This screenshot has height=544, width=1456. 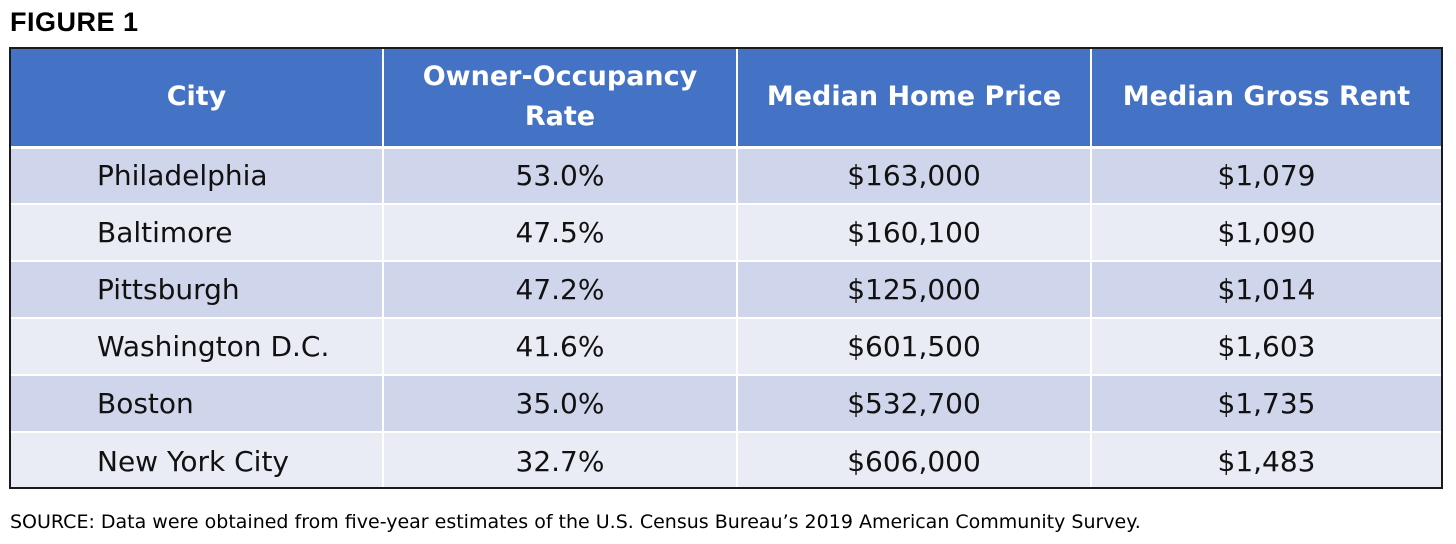 I want to click on gross-rent-cell: $1,014, so click(x=1266, y=290).